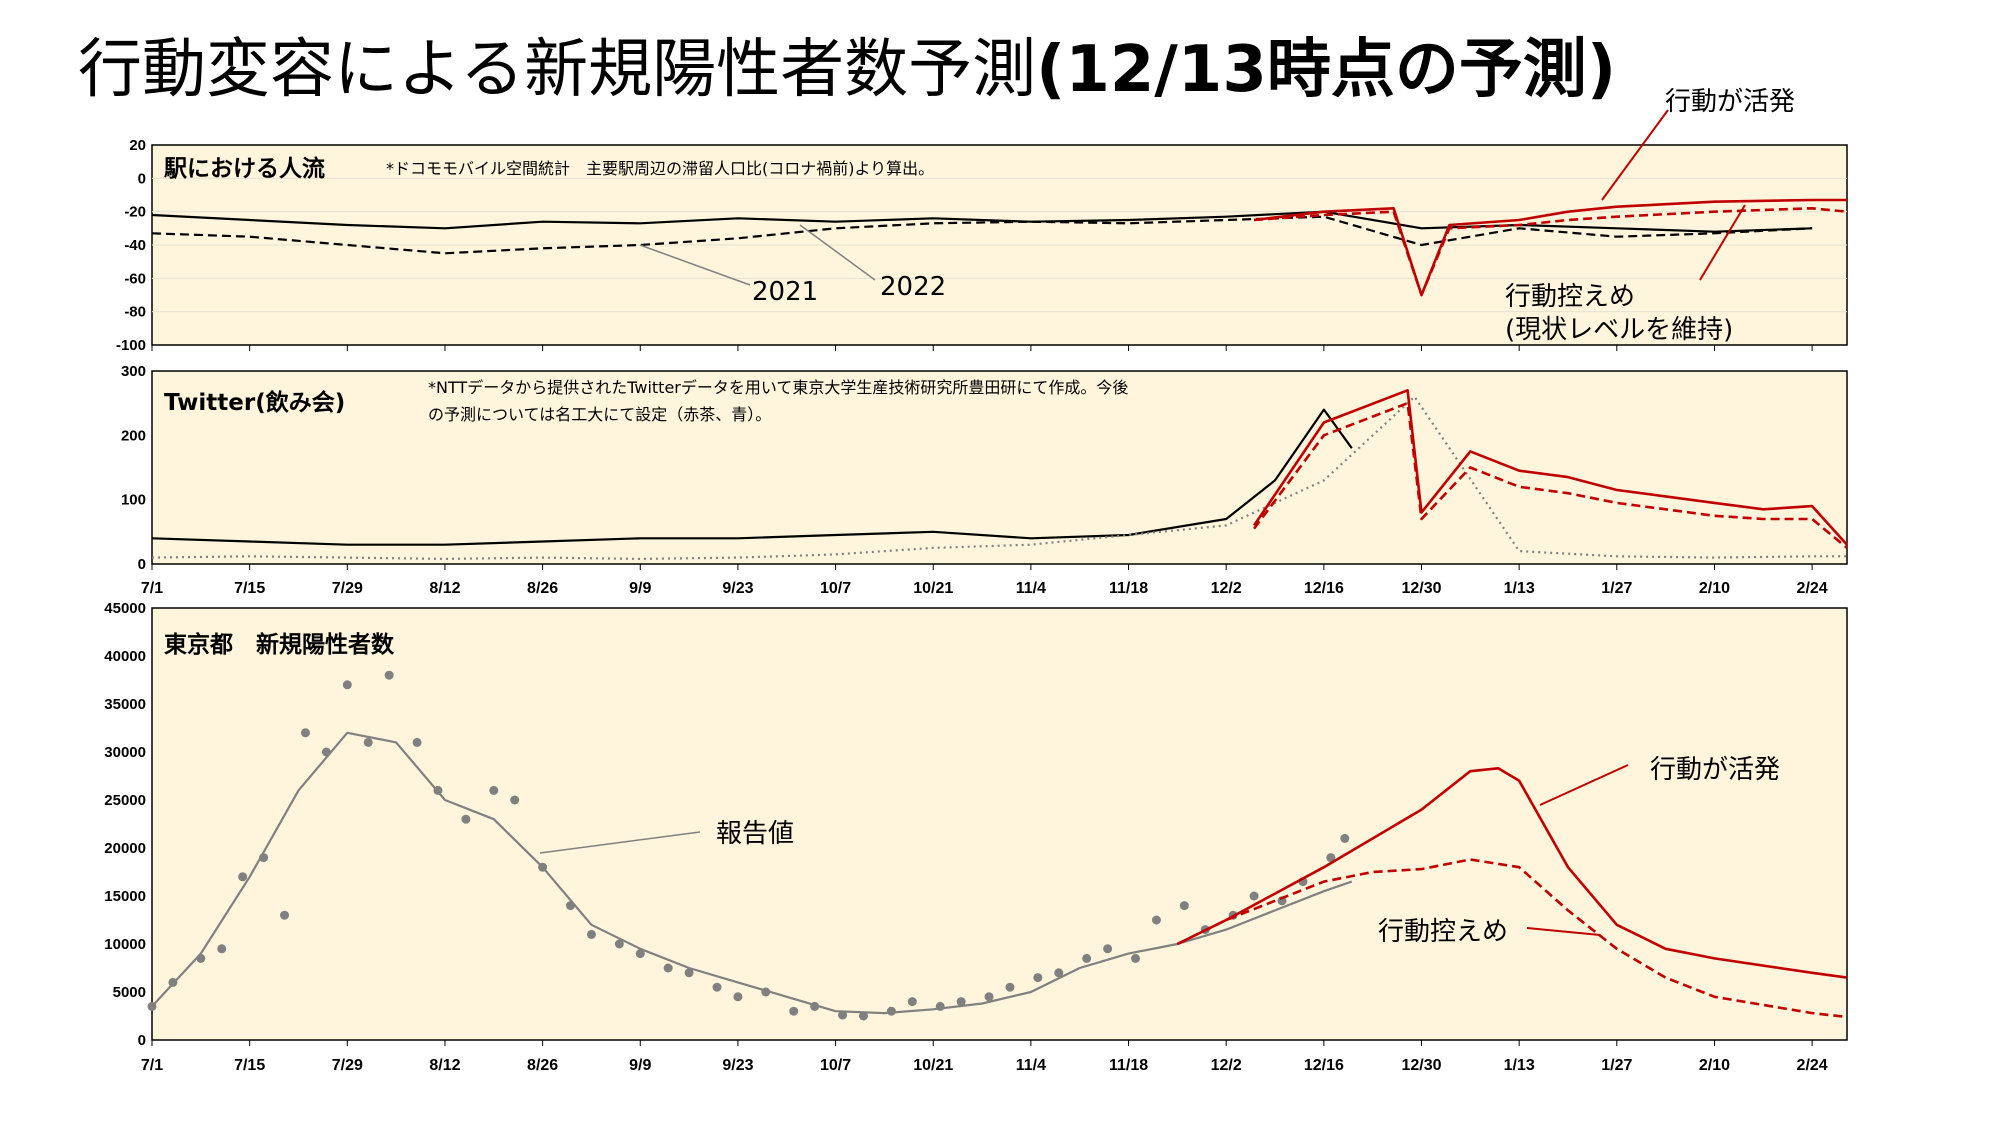 The height and width of the screenshot is (1125, 2000). What do you see at coordinates (125, 656) in the screenshot?
I see `y-tick-label: 40000` at bounding box center [125, 656].